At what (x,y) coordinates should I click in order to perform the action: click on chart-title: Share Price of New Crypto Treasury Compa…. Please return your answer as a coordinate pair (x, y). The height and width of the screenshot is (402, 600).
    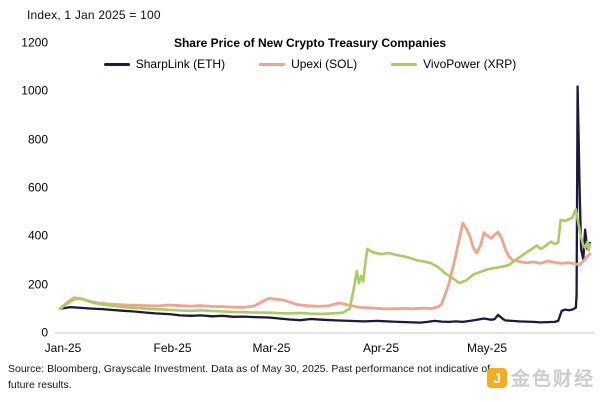
    Looking at the image, I should click on (310, 43).